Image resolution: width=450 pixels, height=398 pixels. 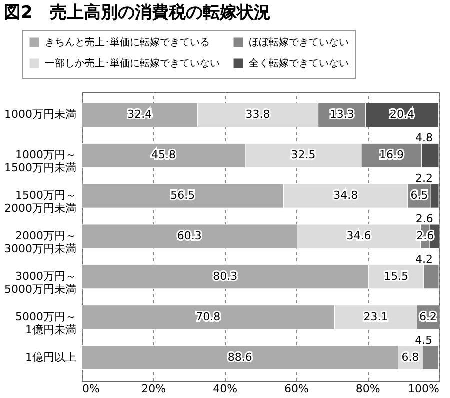 What do you see at coordinates (140, 115) in the screenshot?
I see `data-label: 32.4` at bounding box center [140, 115].